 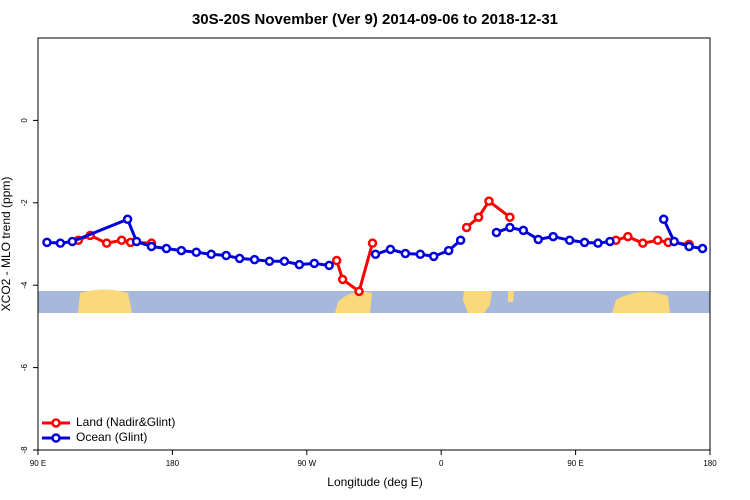 What do you see at coordinates (24, 120) in the screenshot?
I see `y-tick-label: 0` at bounding box center [24, 120].